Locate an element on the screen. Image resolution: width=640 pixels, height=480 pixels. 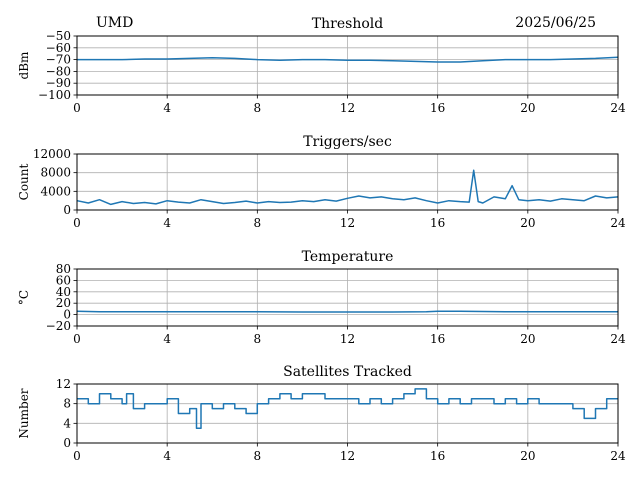
station-label: UMD is located at coordinates (114, 23).